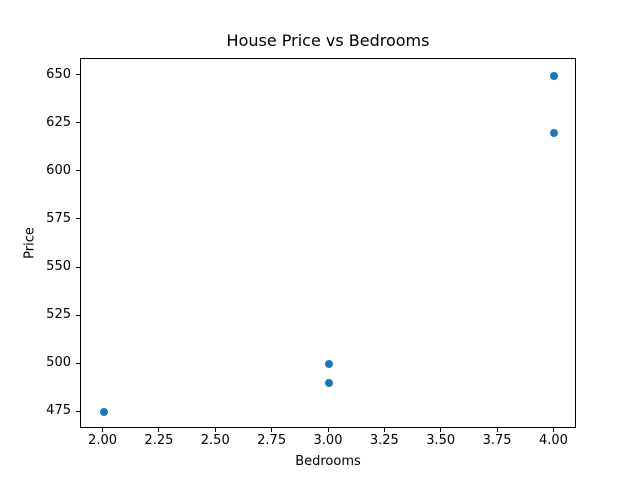 The image size is (640, 480). What do you see at coordinates (58, 170) in the screenshot?
I see `y-tick-label: 600` at bounding box center [58, 170].